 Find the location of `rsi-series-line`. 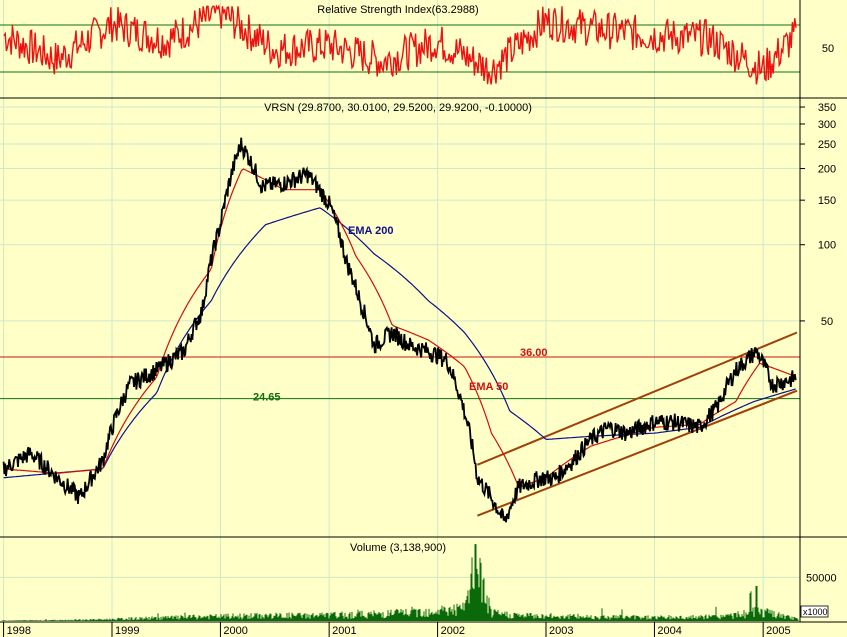

rsi-series-line is located at coordinates (400, 44).